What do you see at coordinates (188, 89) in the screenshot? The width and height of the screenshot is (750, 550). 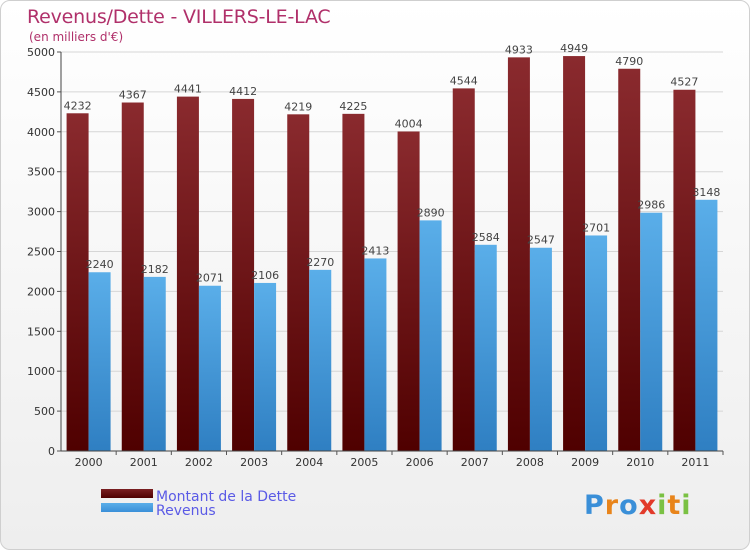 I see `data-label-dette: 4441` at bounding box center [188, 89].